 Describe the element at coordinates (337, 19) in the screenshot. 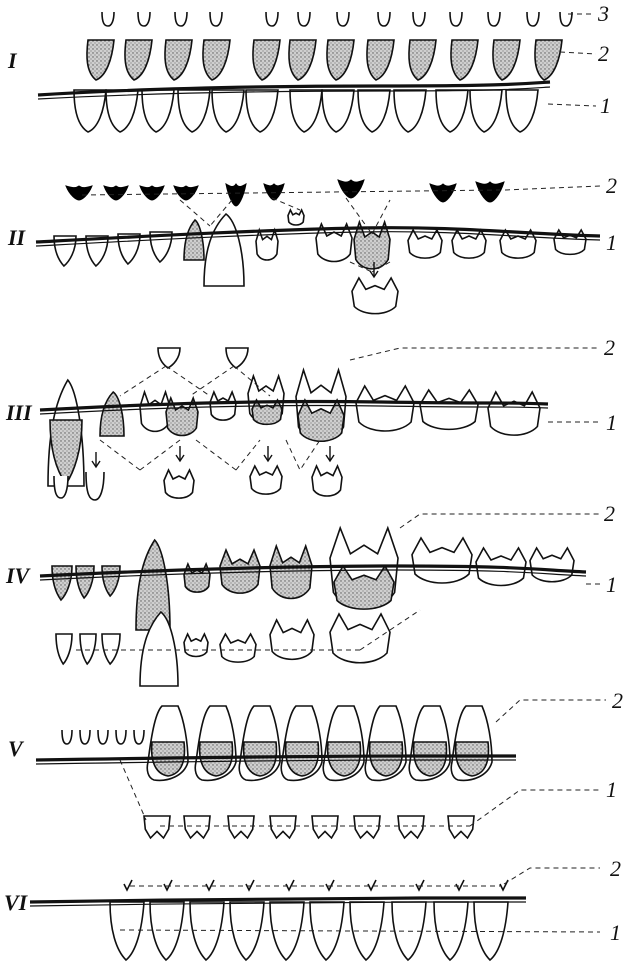

I see `row-1-third-generation-teeth` at that location.